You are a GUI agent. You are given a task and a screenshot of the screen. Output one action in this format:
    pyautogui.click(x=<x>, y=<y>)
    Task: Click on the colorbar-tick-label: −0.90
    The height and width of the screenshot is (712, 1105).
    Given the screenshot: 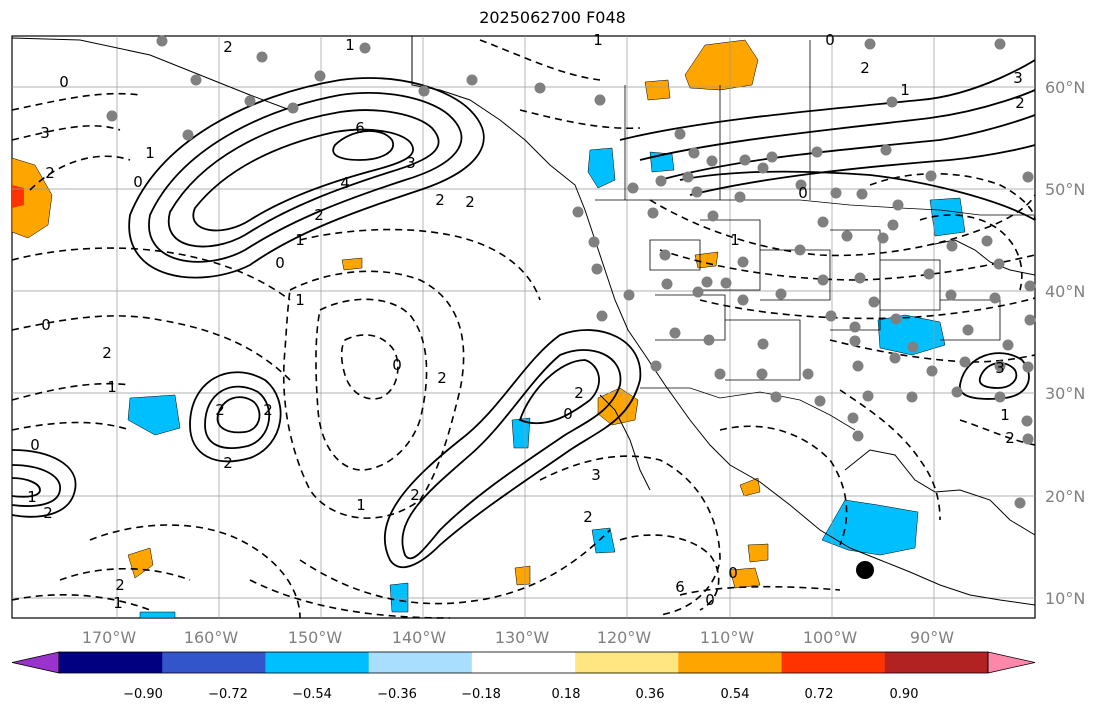 What is the action you would take?
    pyautogui.click(x=143, y=694)
    